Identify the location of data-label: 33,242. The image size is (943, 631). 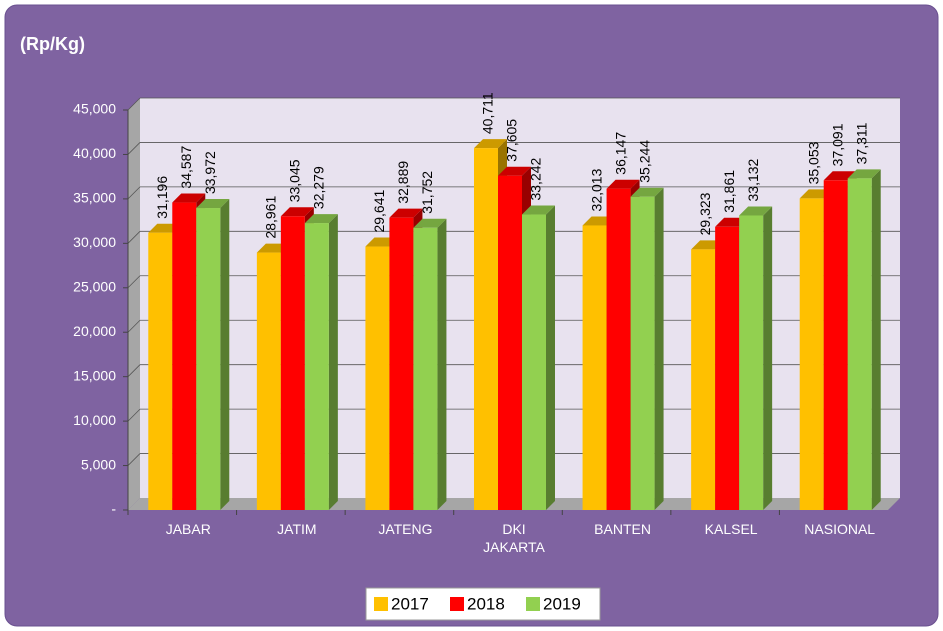
(536, 178).